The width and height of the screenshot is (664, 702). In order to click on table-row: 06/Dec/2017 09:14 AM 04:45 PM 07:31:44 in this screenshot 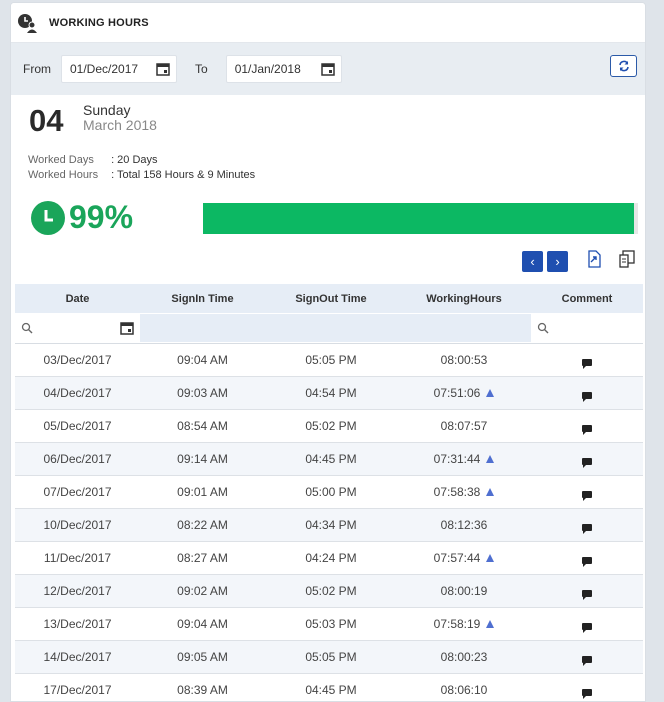, I will do `click(329, 458)`.